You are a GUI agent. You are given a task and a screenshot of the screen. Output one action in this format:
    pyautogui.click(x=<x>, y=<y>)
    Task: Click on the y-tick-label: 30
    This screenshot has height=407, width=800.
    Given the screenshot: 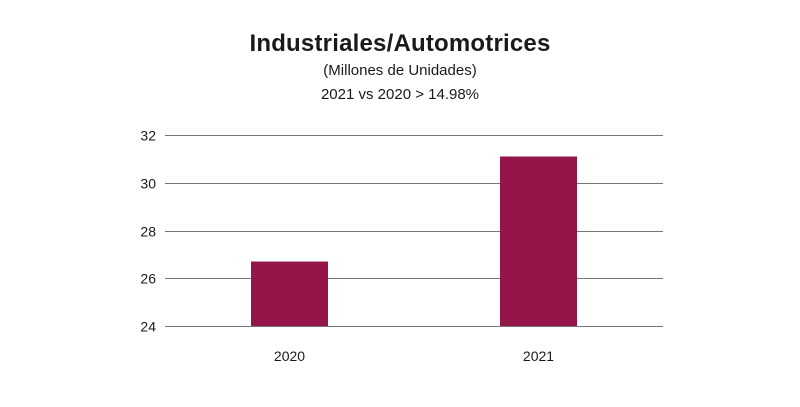 What is the action you would take?
    pyautogui.click(x=148, y=184)
    